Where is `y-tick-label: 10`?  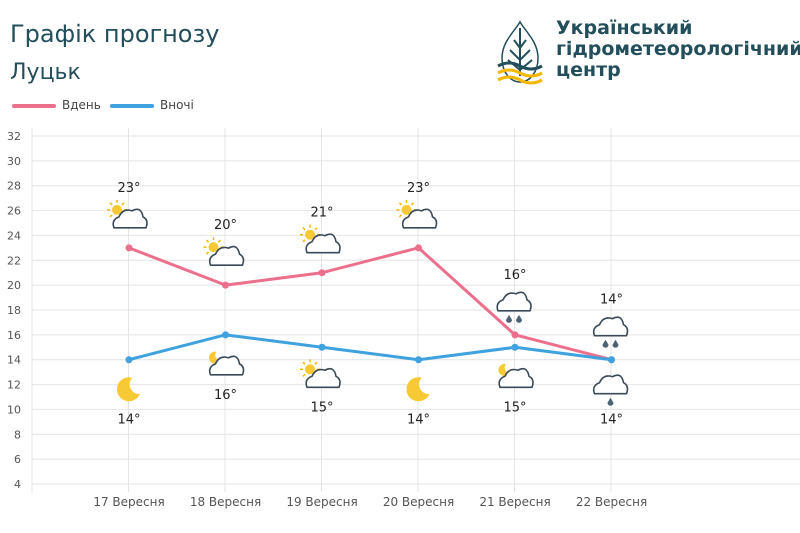
y-tick-label: 10 is located at coordinates (14, 409).